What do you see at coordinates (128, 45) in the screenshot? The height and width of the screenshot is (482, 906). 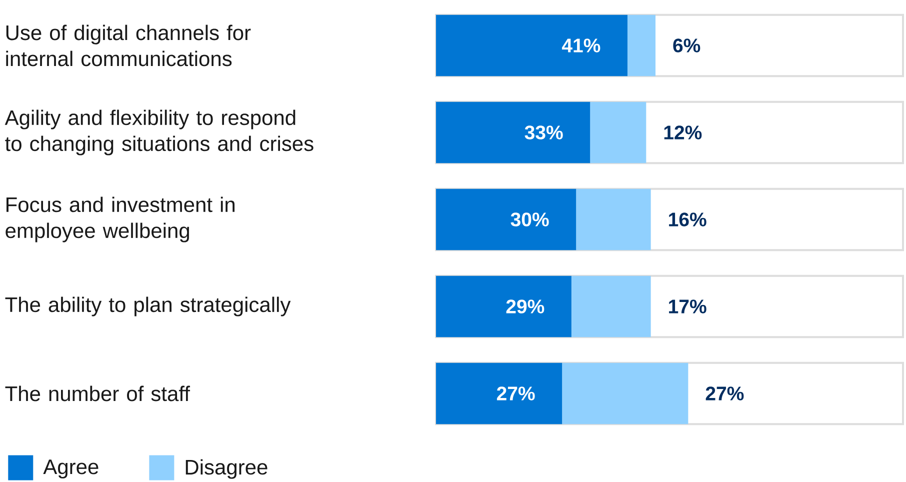 I see `y-tick-label: Use of digital channels for internal communications` at bounding box center [128, 45].